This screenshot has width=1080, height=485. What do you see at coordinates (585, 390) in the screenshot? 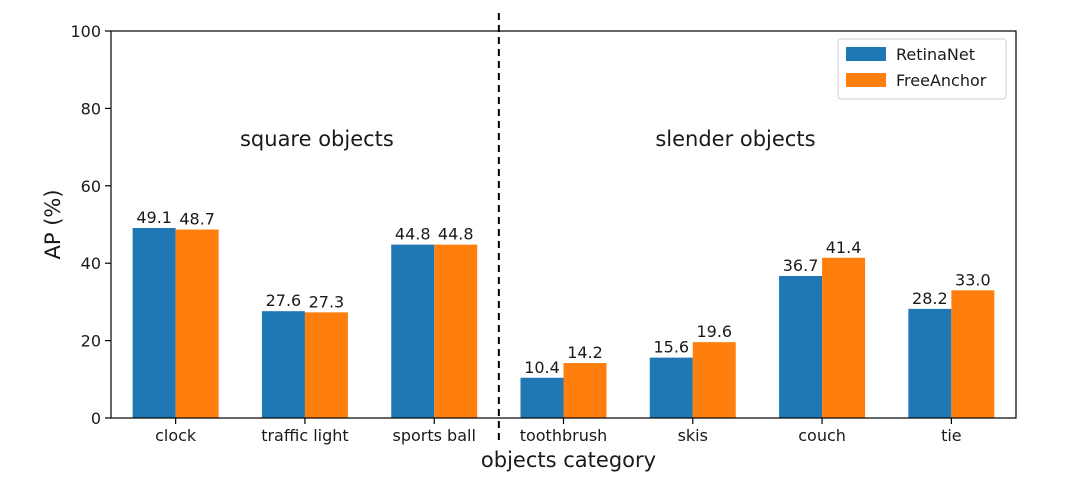
I see `bar-freeanchor-toothbrush` at bounding box center [585, 390].